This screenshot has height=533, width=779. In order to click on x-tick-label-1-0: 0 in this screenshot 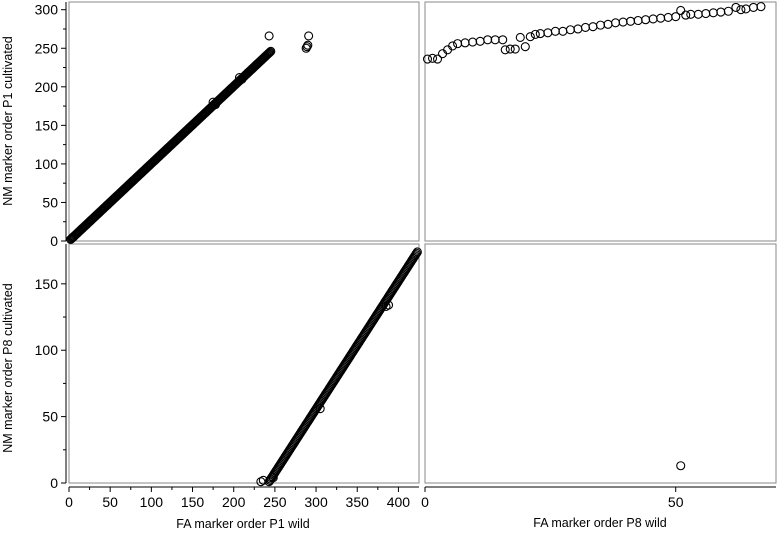, I will do `click(425, 502)`.